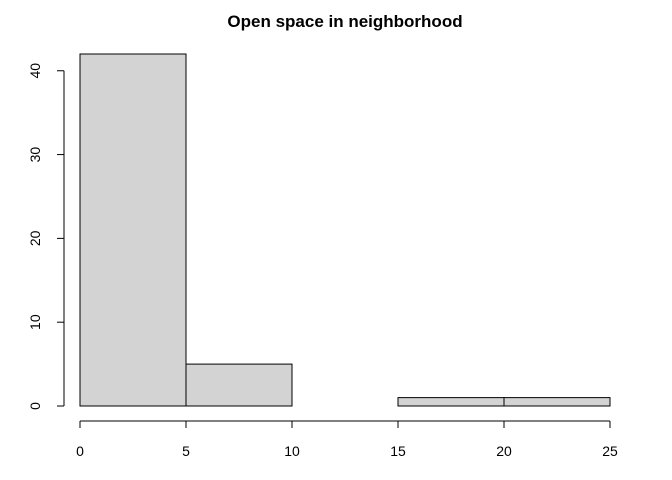  I want to click on y-axis: 0 10 20 30 40, so click(46, 236).